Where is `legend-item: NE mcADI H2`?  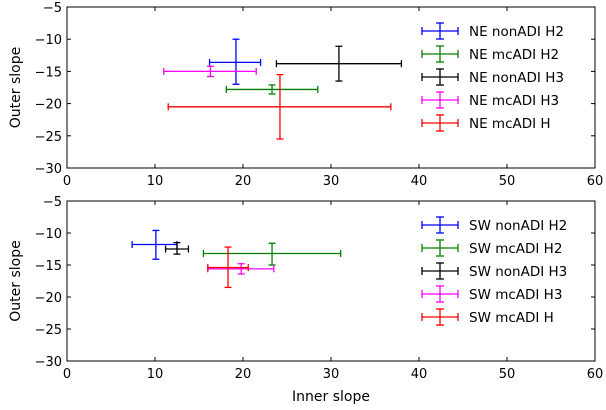
legend-item: NE mcADI H2 is located at coordinates (490, 54).